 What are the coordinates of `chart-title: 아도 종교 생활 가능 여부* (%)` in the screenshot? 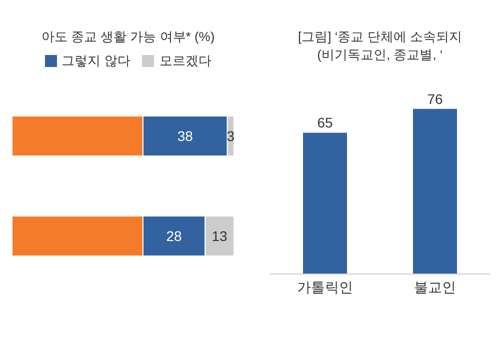 It's located at (128, 37).